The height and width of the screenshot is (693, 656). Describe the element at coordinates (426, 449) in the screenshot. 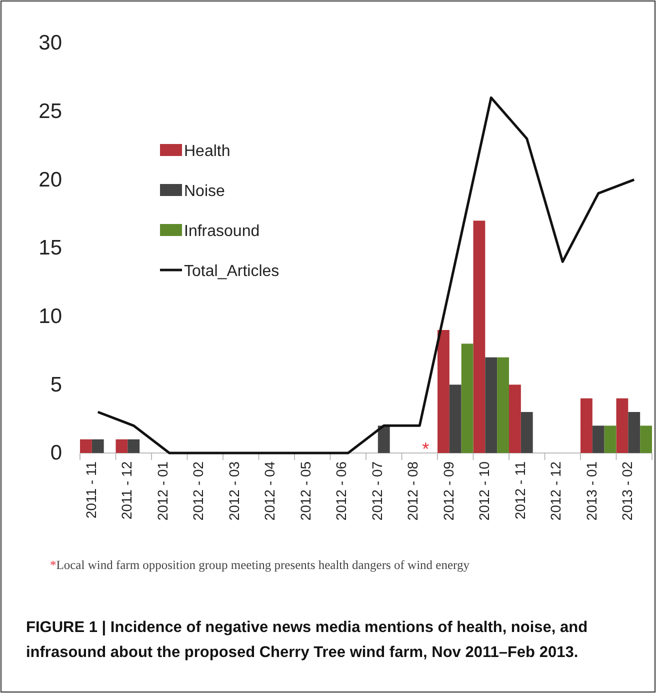

I see `annotation: *` at that location.